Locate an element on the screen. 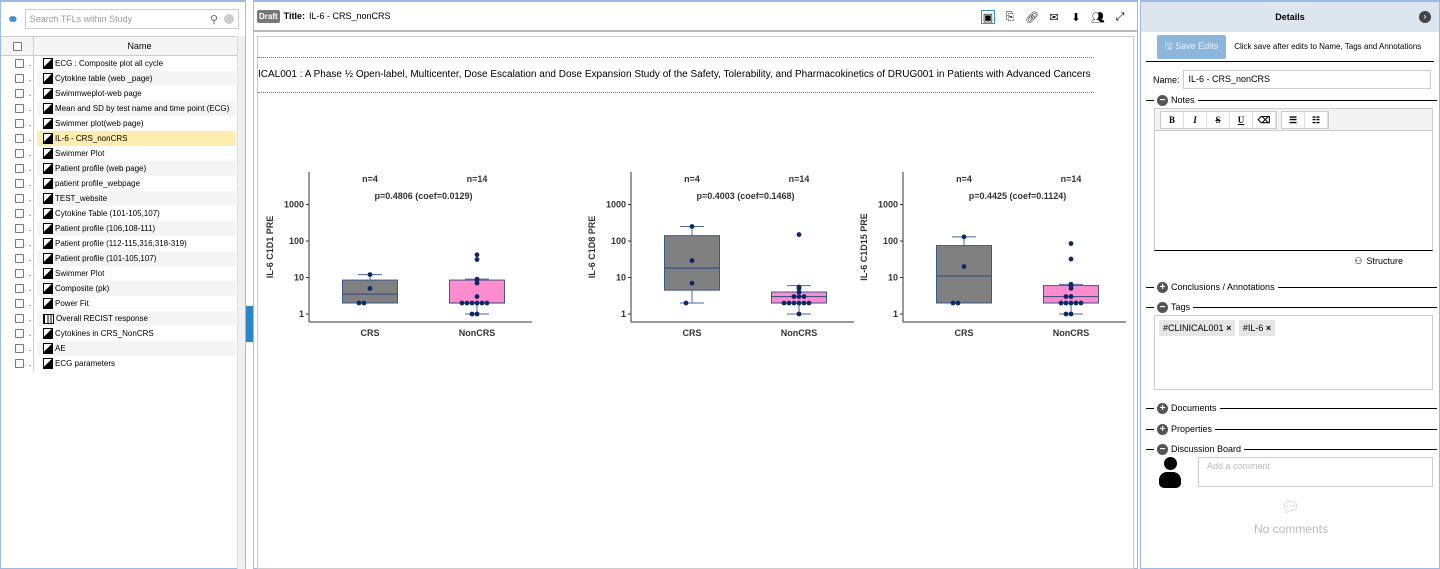 This screenshot has height=569, width=1440. chevron-right-icon: › is located at coordinates (1425, 17).